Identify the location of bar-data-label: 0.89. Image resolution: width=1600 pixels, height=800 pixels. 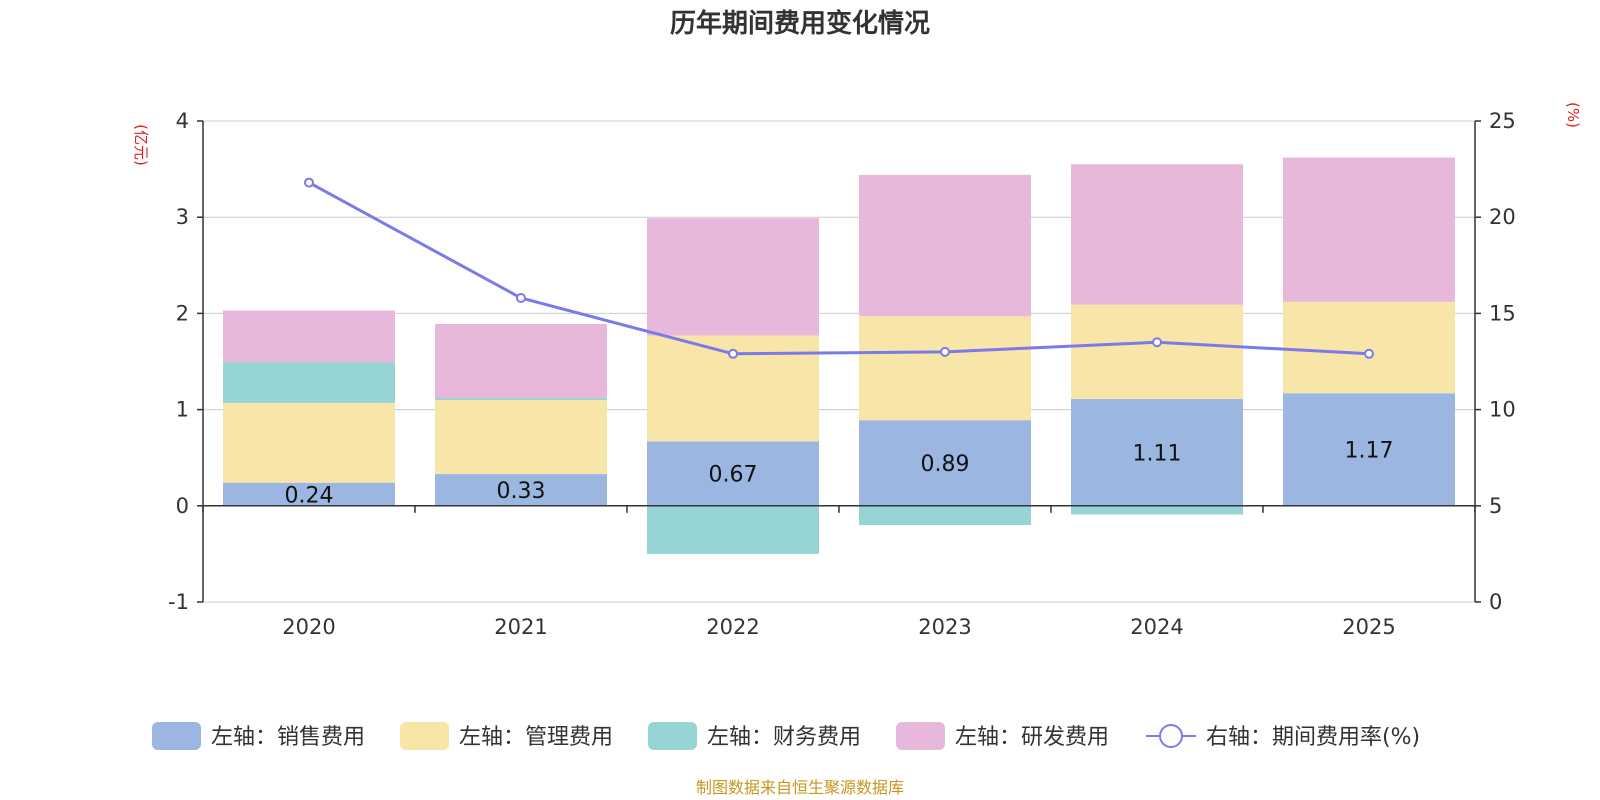
(945, 464).